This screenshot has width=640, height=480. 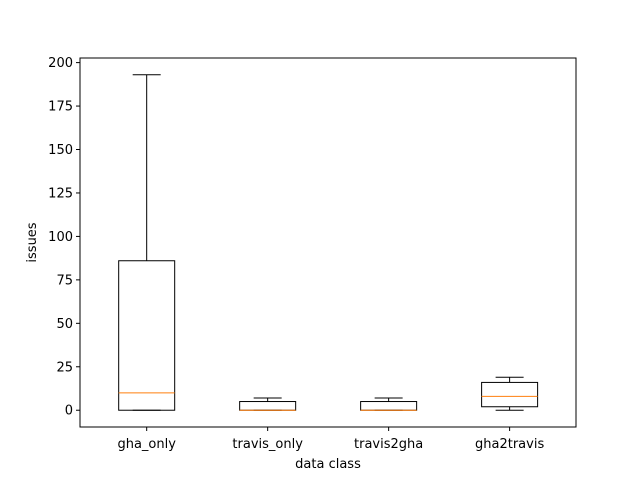 What do you see at coordinates (328, 464) in the screenshot?
I see `x-axis-label: data class` at bounding box center [328, 464].